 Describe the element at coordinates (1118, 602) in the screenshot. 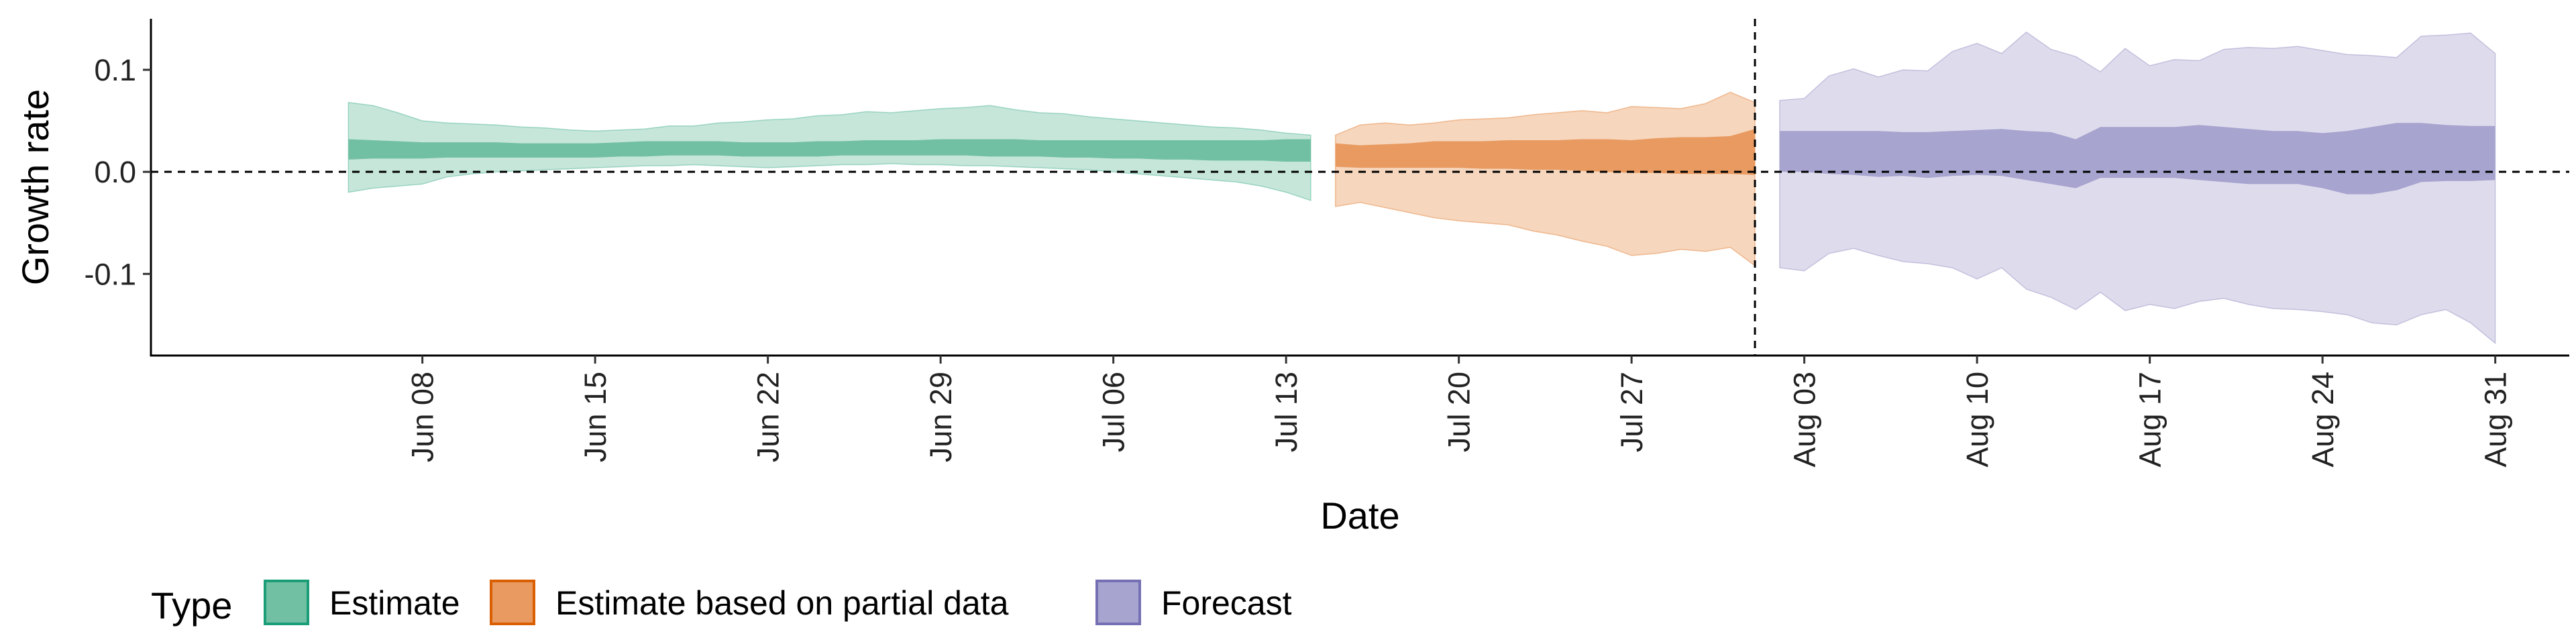

I see `legend-key-forecast` at that location.